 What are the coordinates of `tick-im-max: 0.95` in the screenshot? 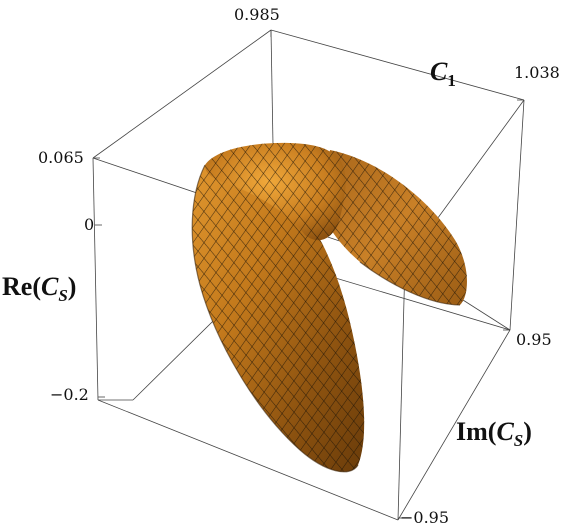 It's located at (534, 339).